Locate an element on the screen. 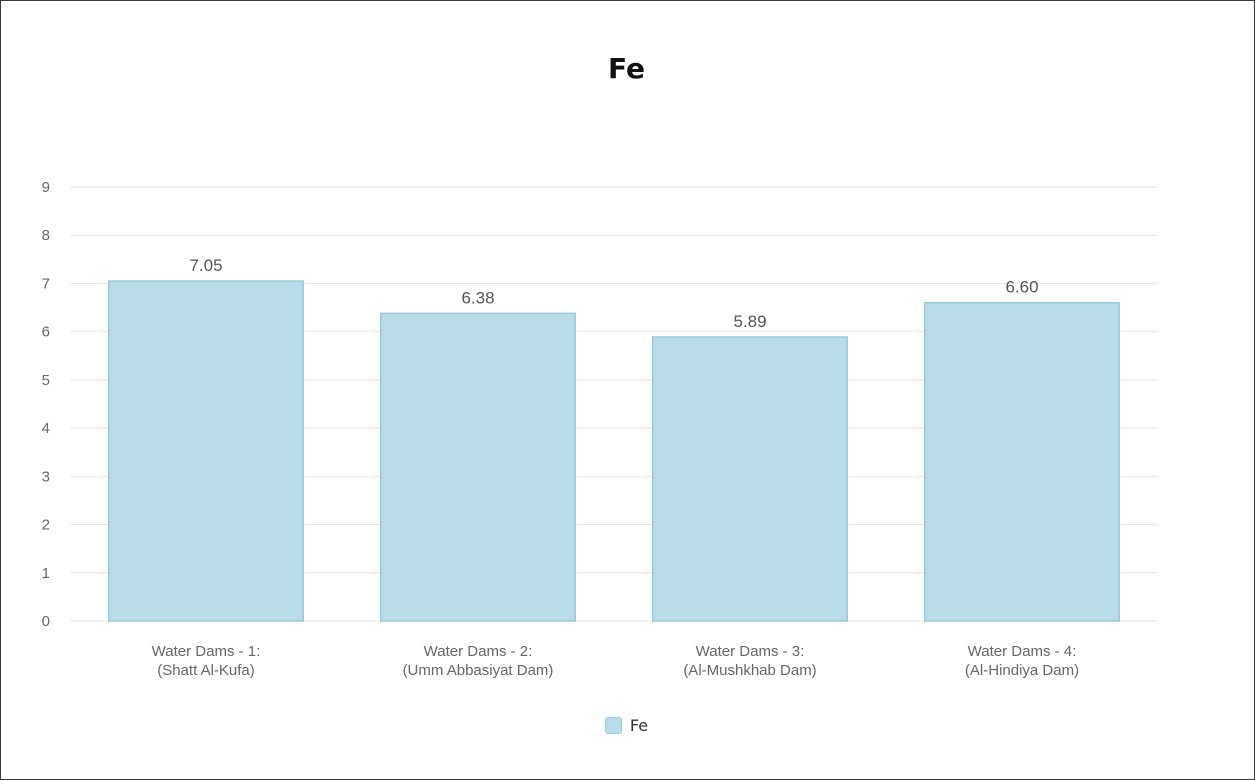 This screenshot has width=1255, height=780. x-category-label: (Umm Abbasiyat Dam) is located at coordinates (478, 670).